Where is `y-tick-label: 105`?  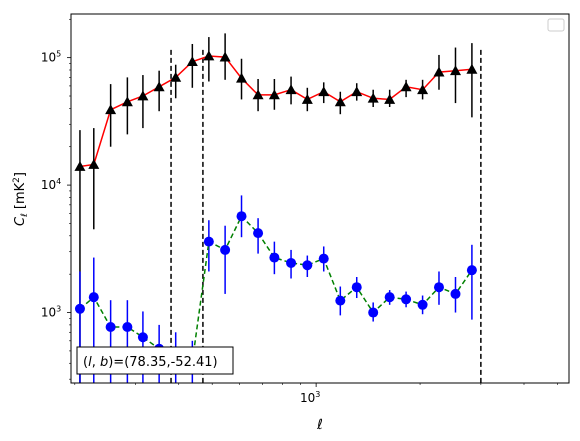 y-tick-label: 105 is located at coordinates (51, 57).